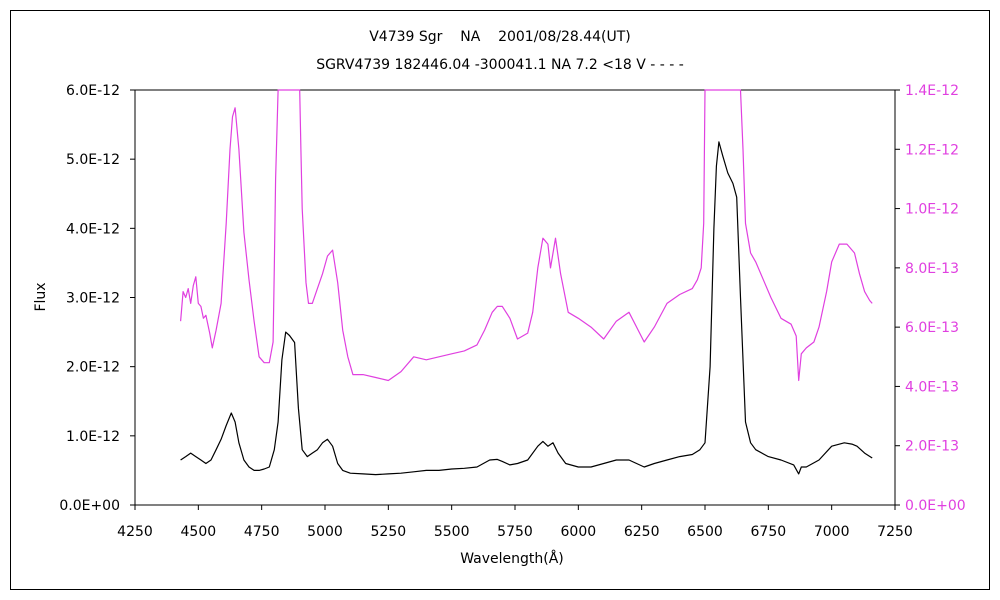  What do you see at coordinates (41, 296) in the screenshot?
I see `y-axis-label: Flux` at bounding box center [41, 296].